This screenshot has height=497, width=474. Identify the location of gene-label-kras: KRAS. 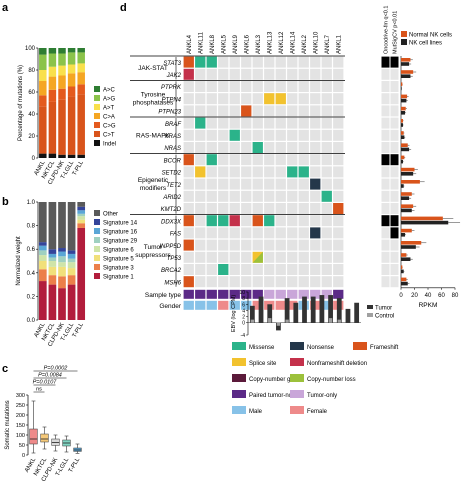
(173, 137).